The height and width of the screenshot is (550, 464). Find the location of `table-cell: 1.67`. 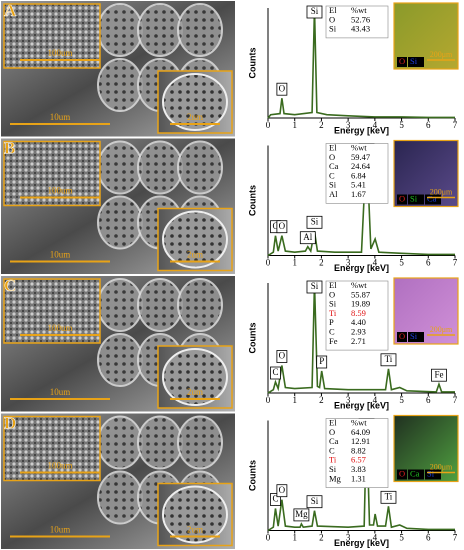

table-cell: 1.67 is located at coordinates (358, 194).